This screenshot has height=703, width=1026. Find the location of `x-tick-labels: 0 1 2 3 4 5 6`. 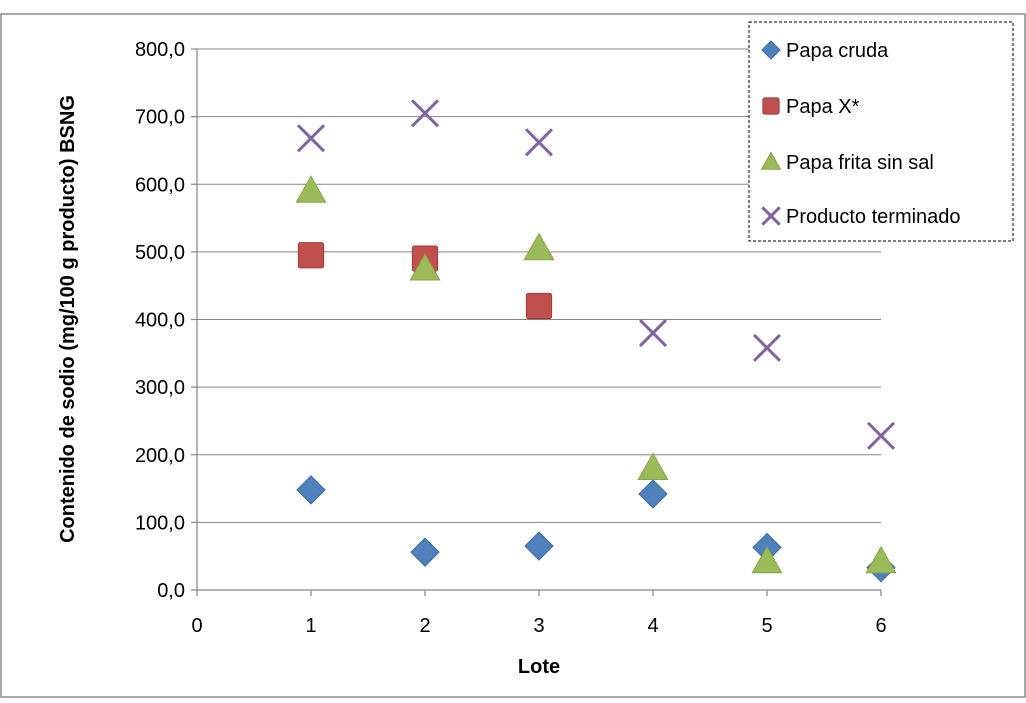

x-tick-labels: 0 1 2 3 4 5 6 is located at coordinates (538, 626).